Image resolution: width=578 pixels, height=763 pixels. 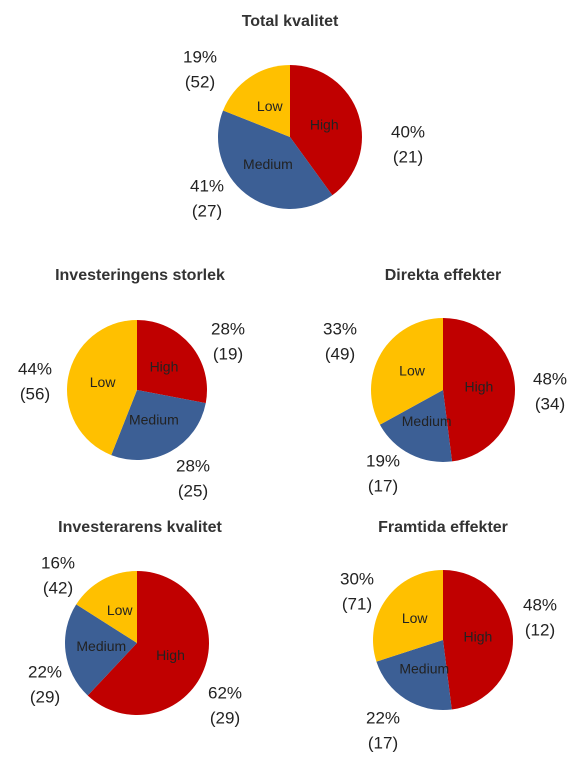 What do you see at coordinates (200, 81) in the screenshot?
I see `count-label: (52)` at bounding box center [200, 81].